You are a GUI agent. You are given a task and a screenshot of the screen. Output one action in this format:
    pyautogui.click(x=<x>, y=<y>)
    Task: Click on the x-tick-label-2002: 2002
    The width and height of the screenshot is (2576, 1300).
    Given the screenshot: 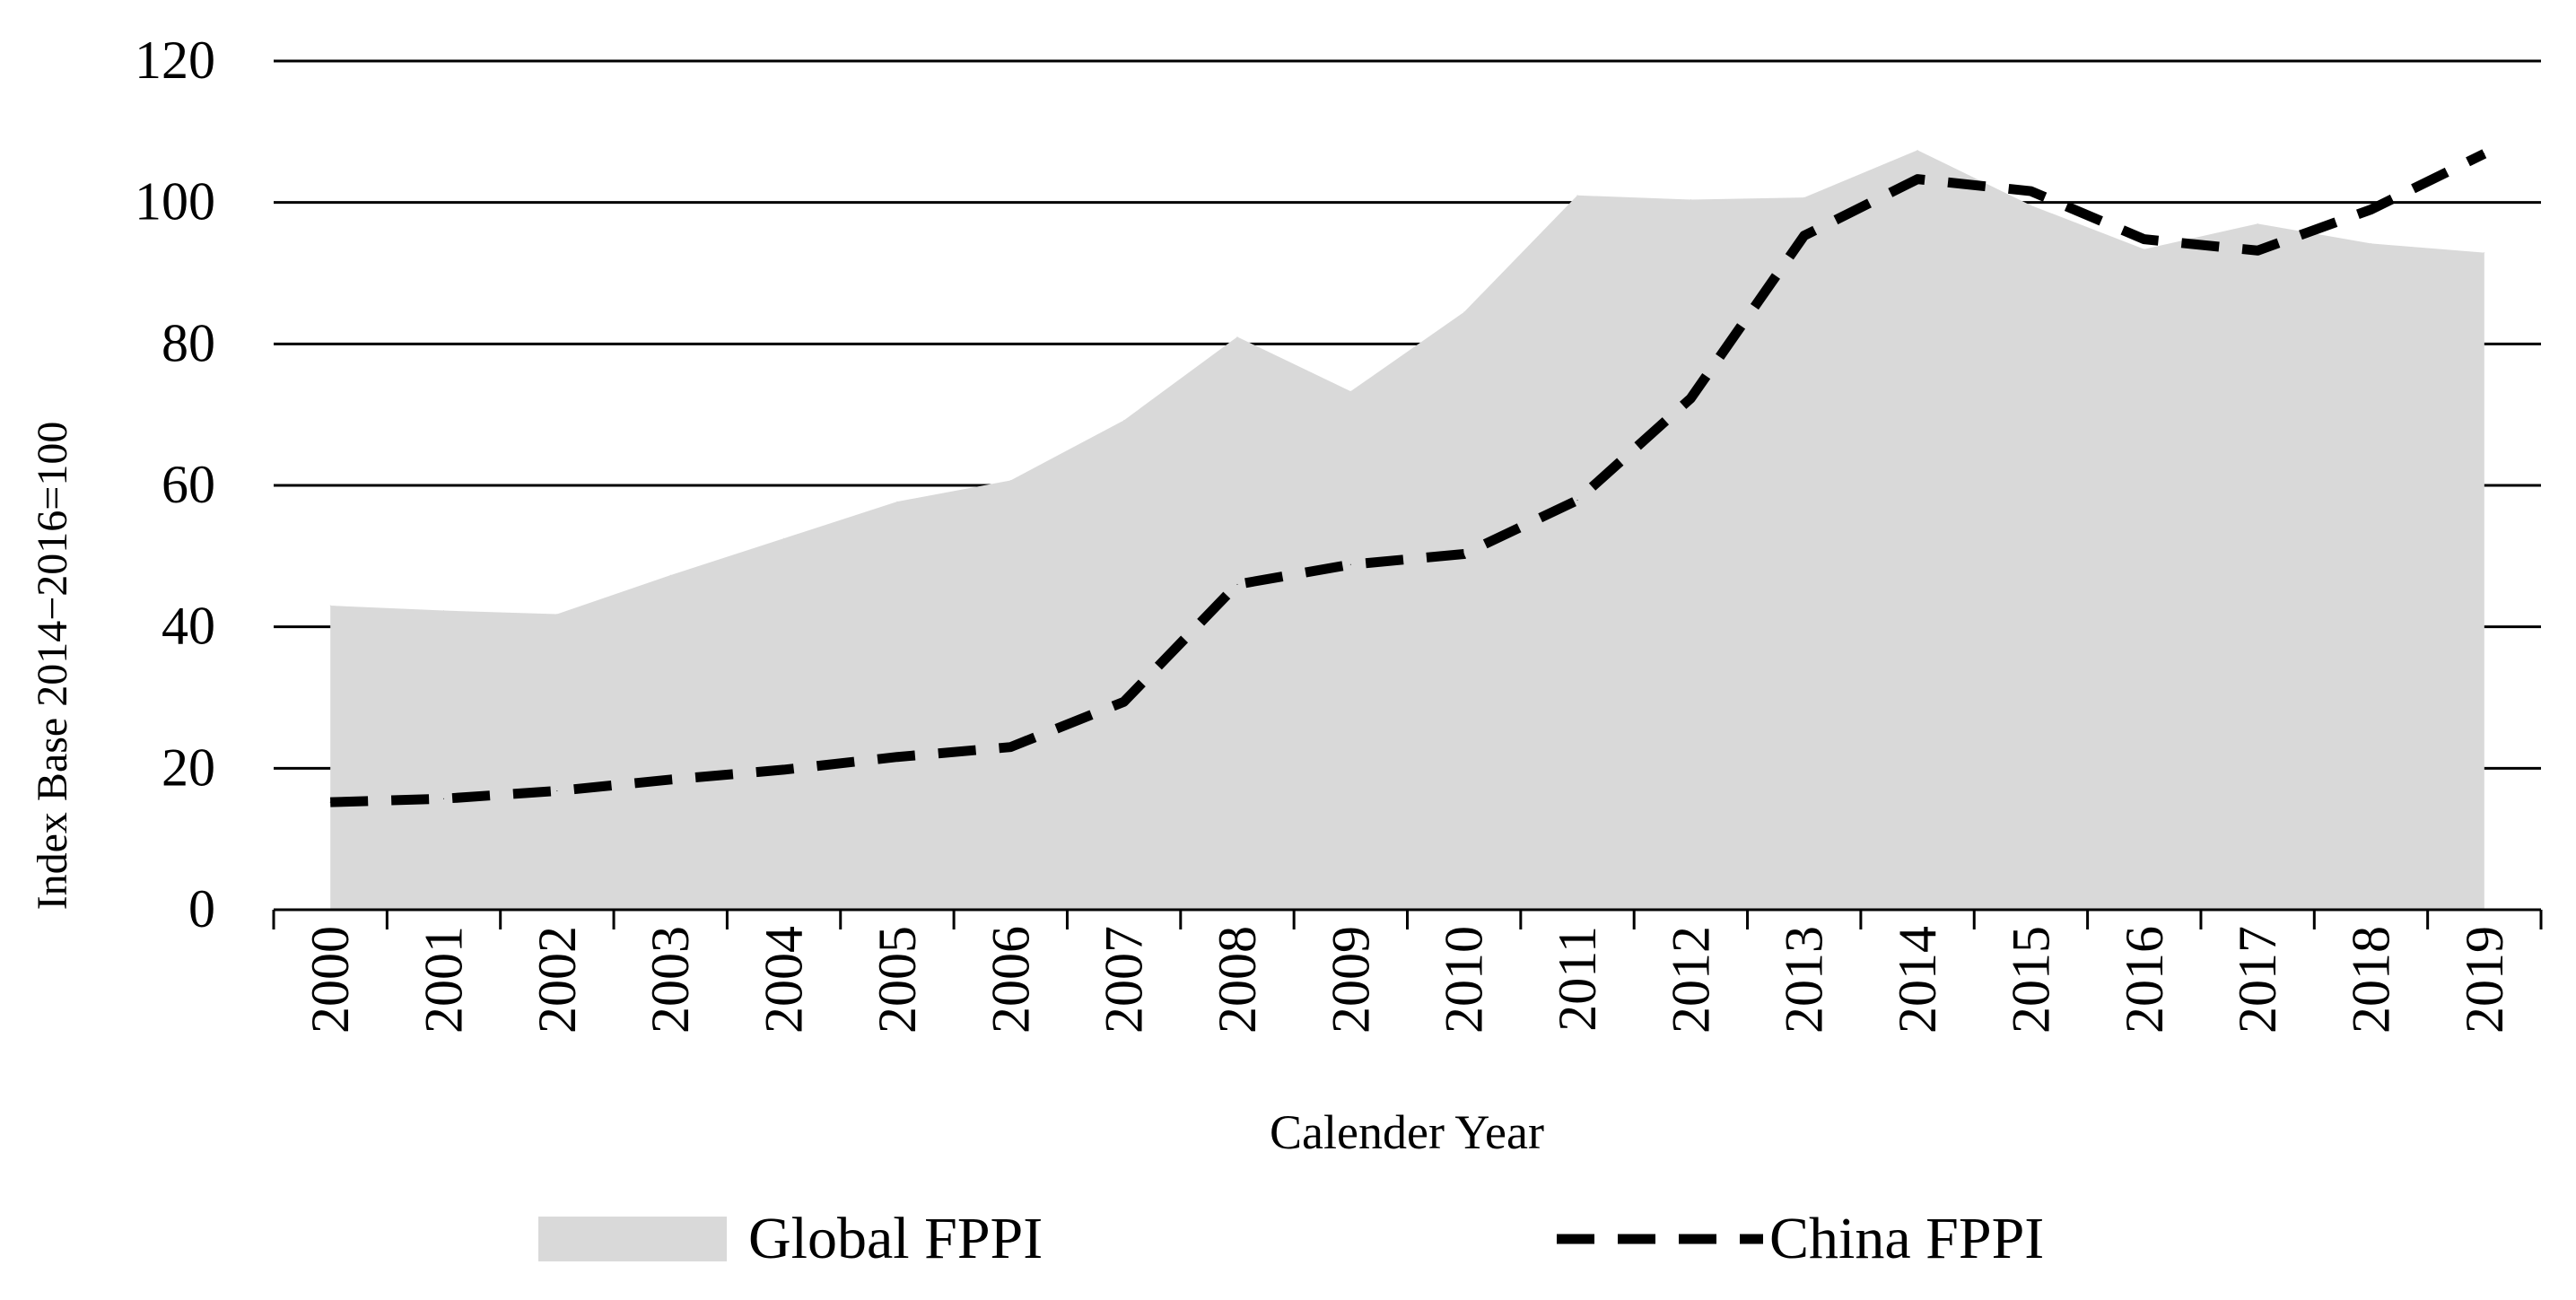 What is the action you would take?
    pyautogui.click(x=558, y=980)
    